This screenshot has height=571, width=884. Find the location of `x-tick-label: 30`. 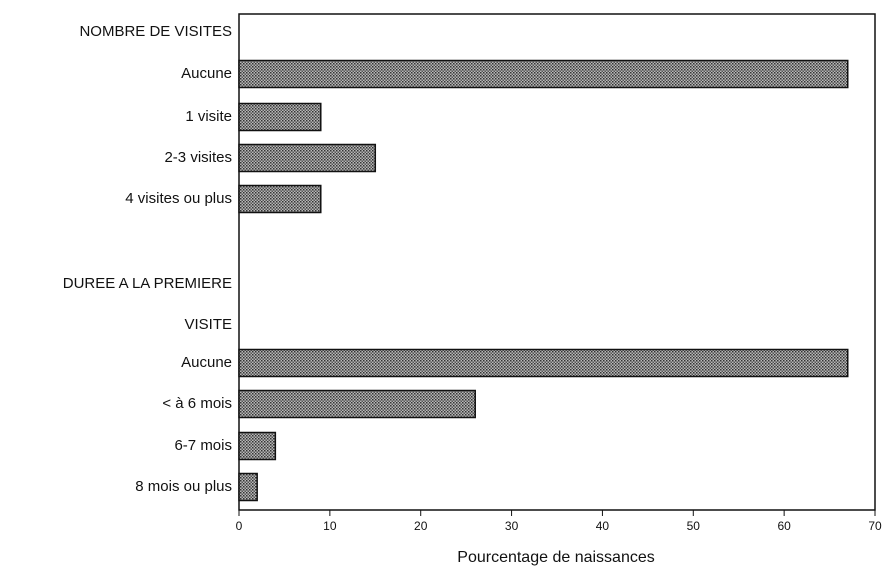

x-tick-label: 30 is located at coordinates (512, 526).